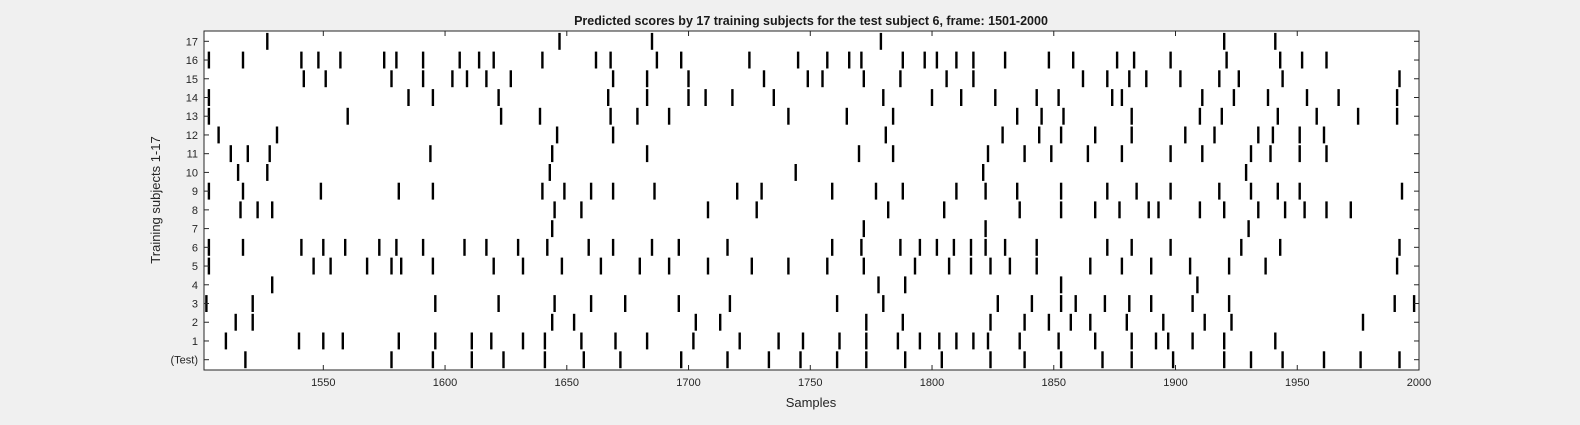 The image size is (1580, 425). Describe the element at coordinates (323, 383) in the screenshot. I see `x-tick-label: 1550` at that location.